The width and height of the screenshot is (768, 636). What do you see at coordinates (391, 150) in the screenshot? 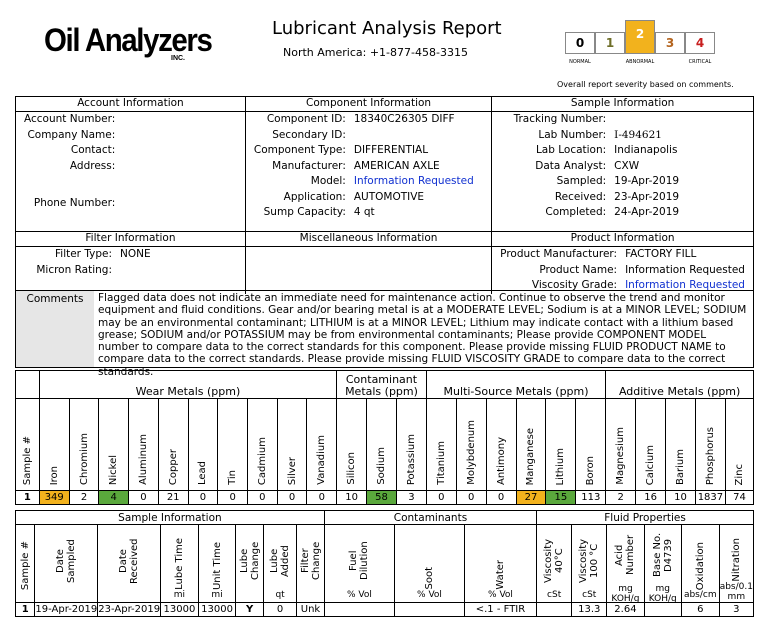
I see `component-type: DIFFERENTIAL` at bounding box center [391, 150].